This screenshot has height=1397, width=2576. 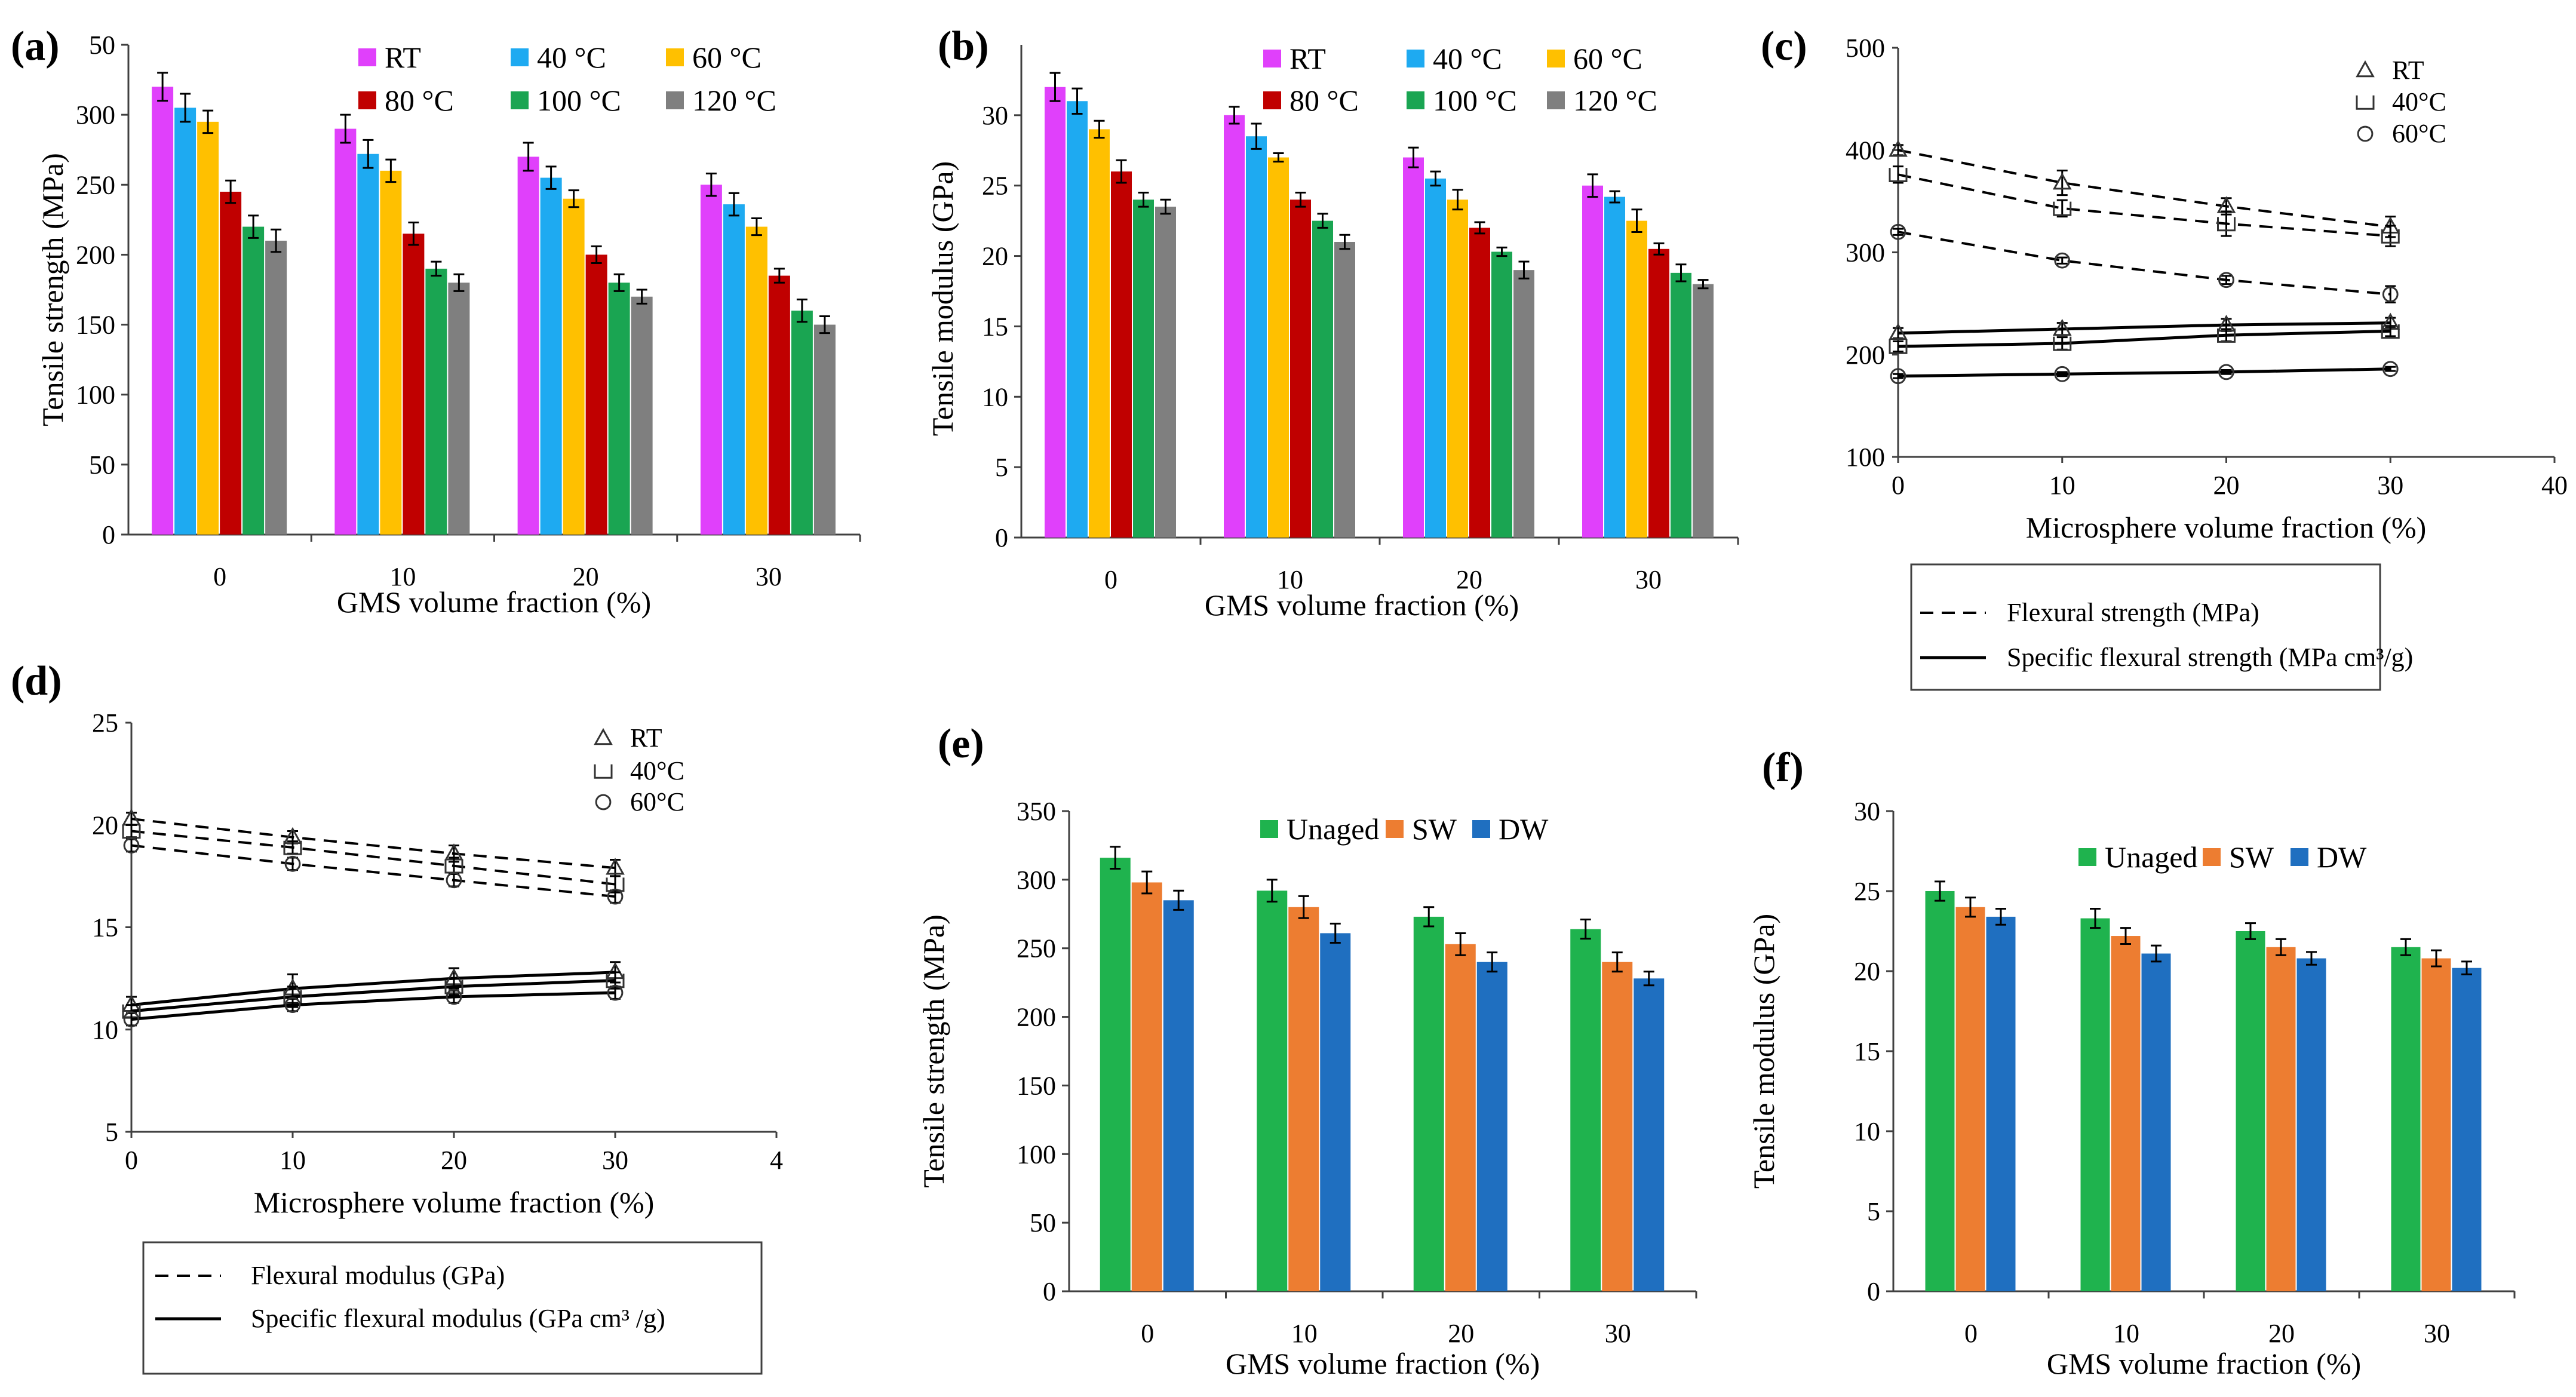 I want to click on y-tick-label: 400, so click(x=1866, y=150).